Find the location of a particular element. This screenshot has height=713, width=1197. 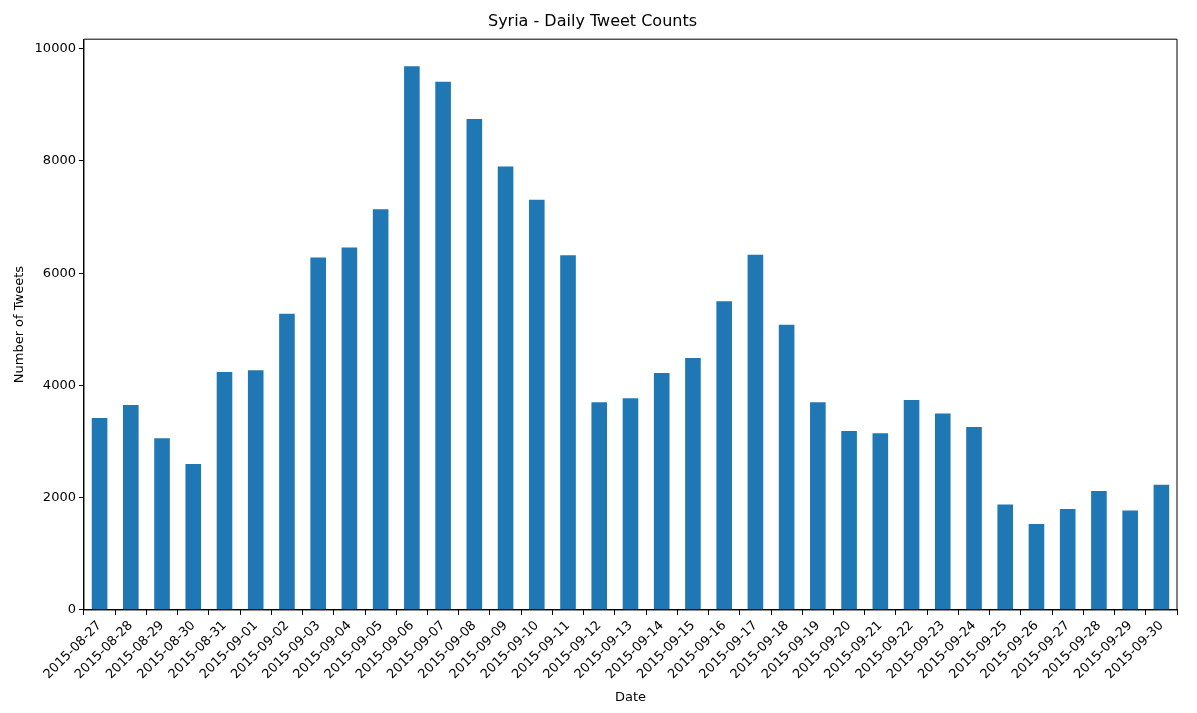

y-tick-label: 8000 is located at coordinates (59, 160).